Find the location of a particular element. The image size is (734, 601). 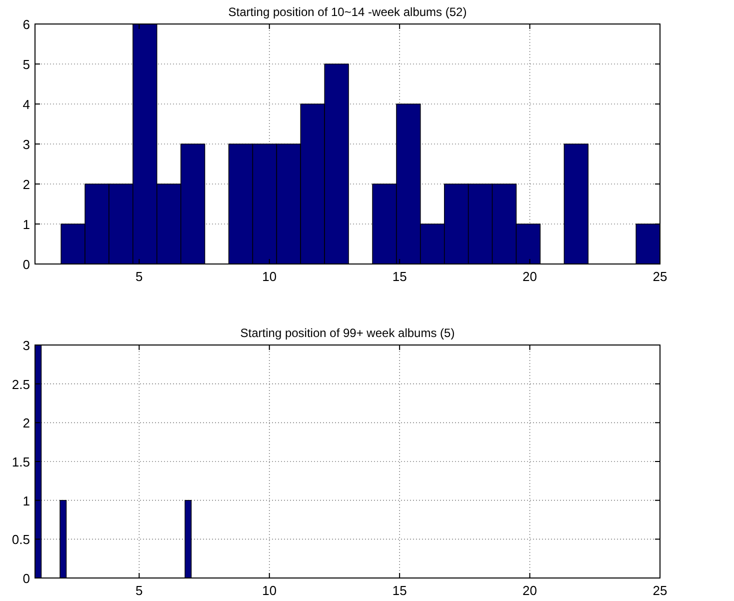

chart-title: Starting position of 99+ week albums (5) is located at coordinates (347, 333).